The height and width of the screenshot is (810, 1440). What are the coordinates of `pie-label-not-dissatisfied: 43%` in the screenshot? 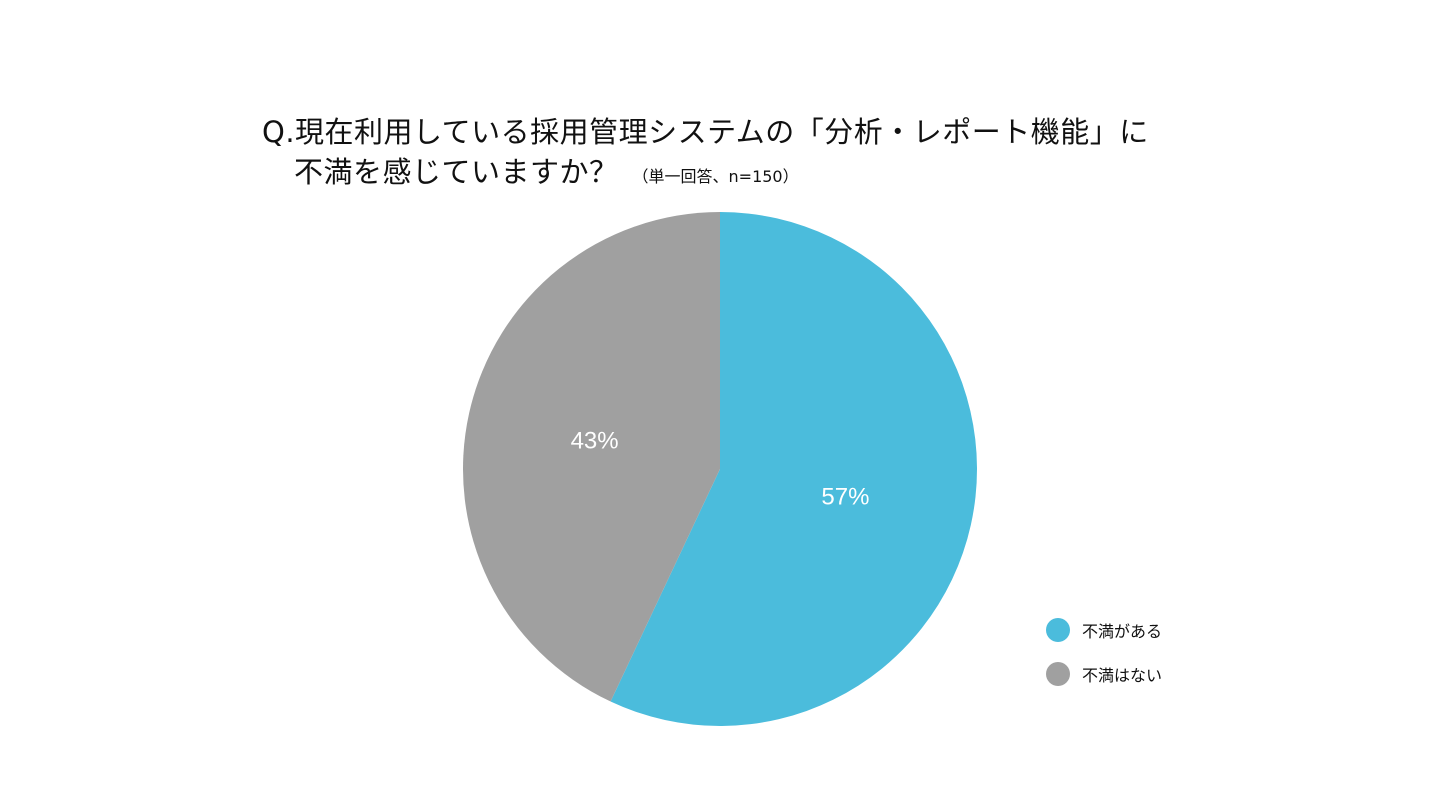 It's located at (595, 440).